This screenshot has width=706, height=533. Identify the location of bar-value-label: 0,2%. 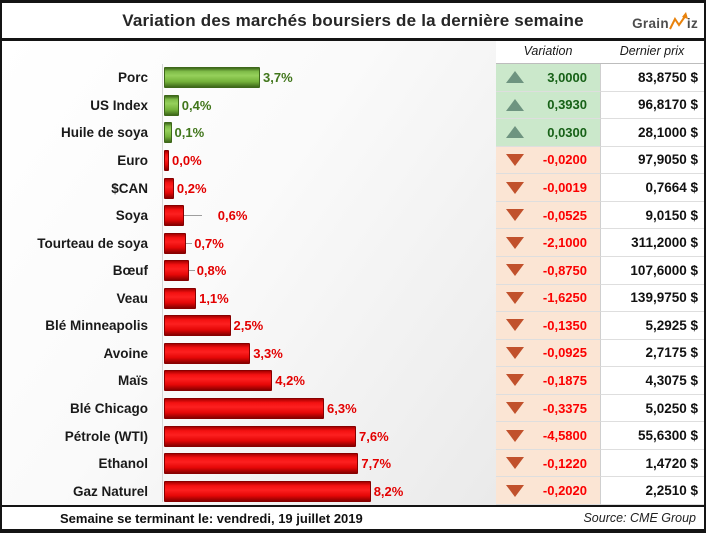
(191, 188).